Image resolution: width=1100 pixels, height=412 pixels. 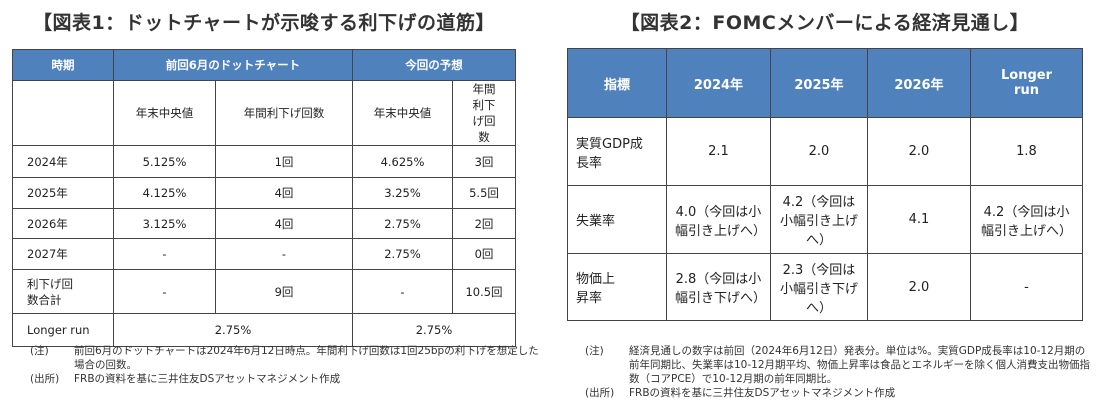 What do you see at coordinates (617, 83) in the screenshot?
I see `header: 指標` at bounding box center [617, 83].